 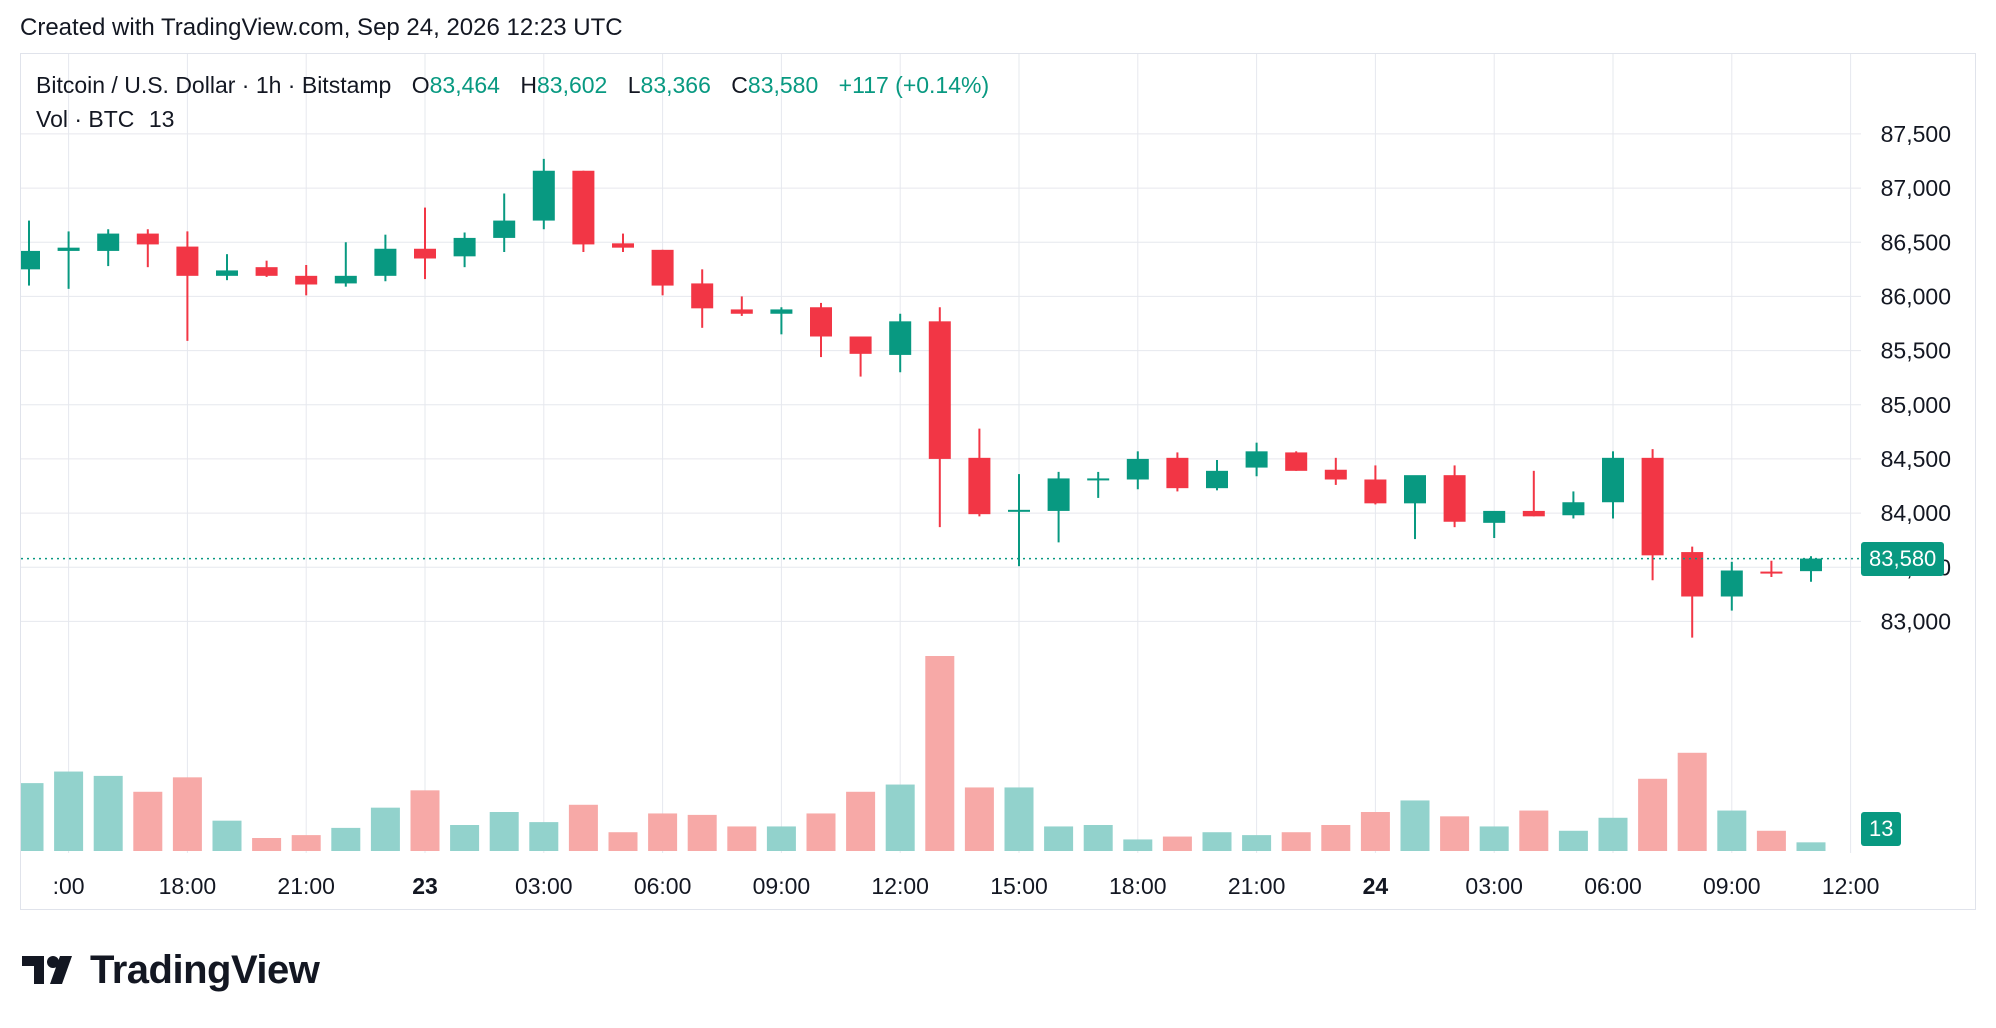 I want to click on time-tick-label: 06:00, so click(x=1613, y=886).